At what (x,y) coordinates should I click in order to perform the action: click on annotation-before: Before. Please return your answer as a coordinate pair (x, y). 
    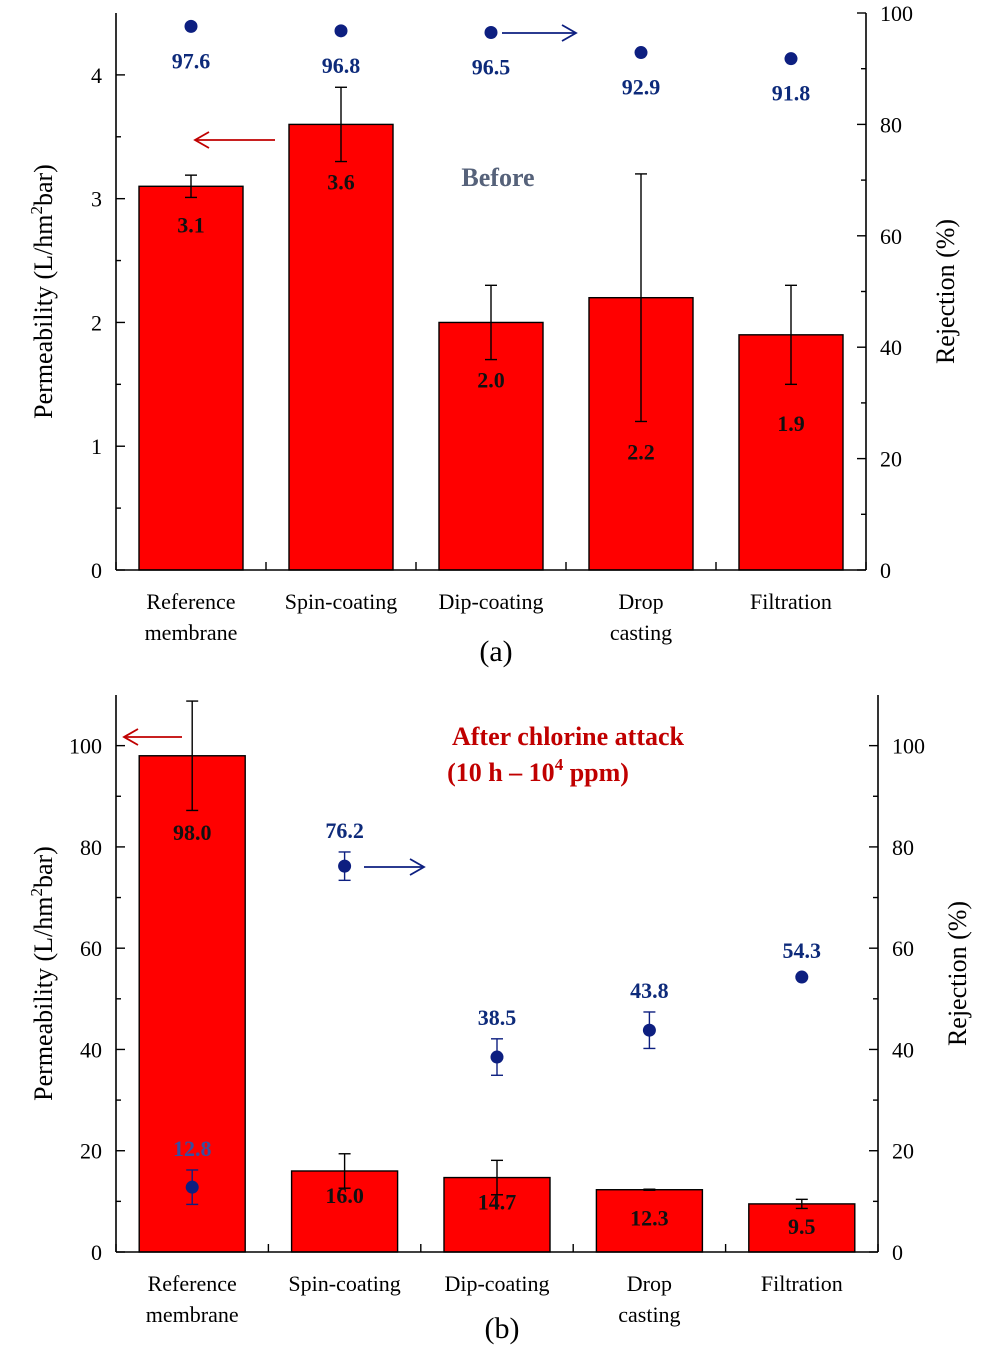
    Looking at the image, I should click on (497, 177).